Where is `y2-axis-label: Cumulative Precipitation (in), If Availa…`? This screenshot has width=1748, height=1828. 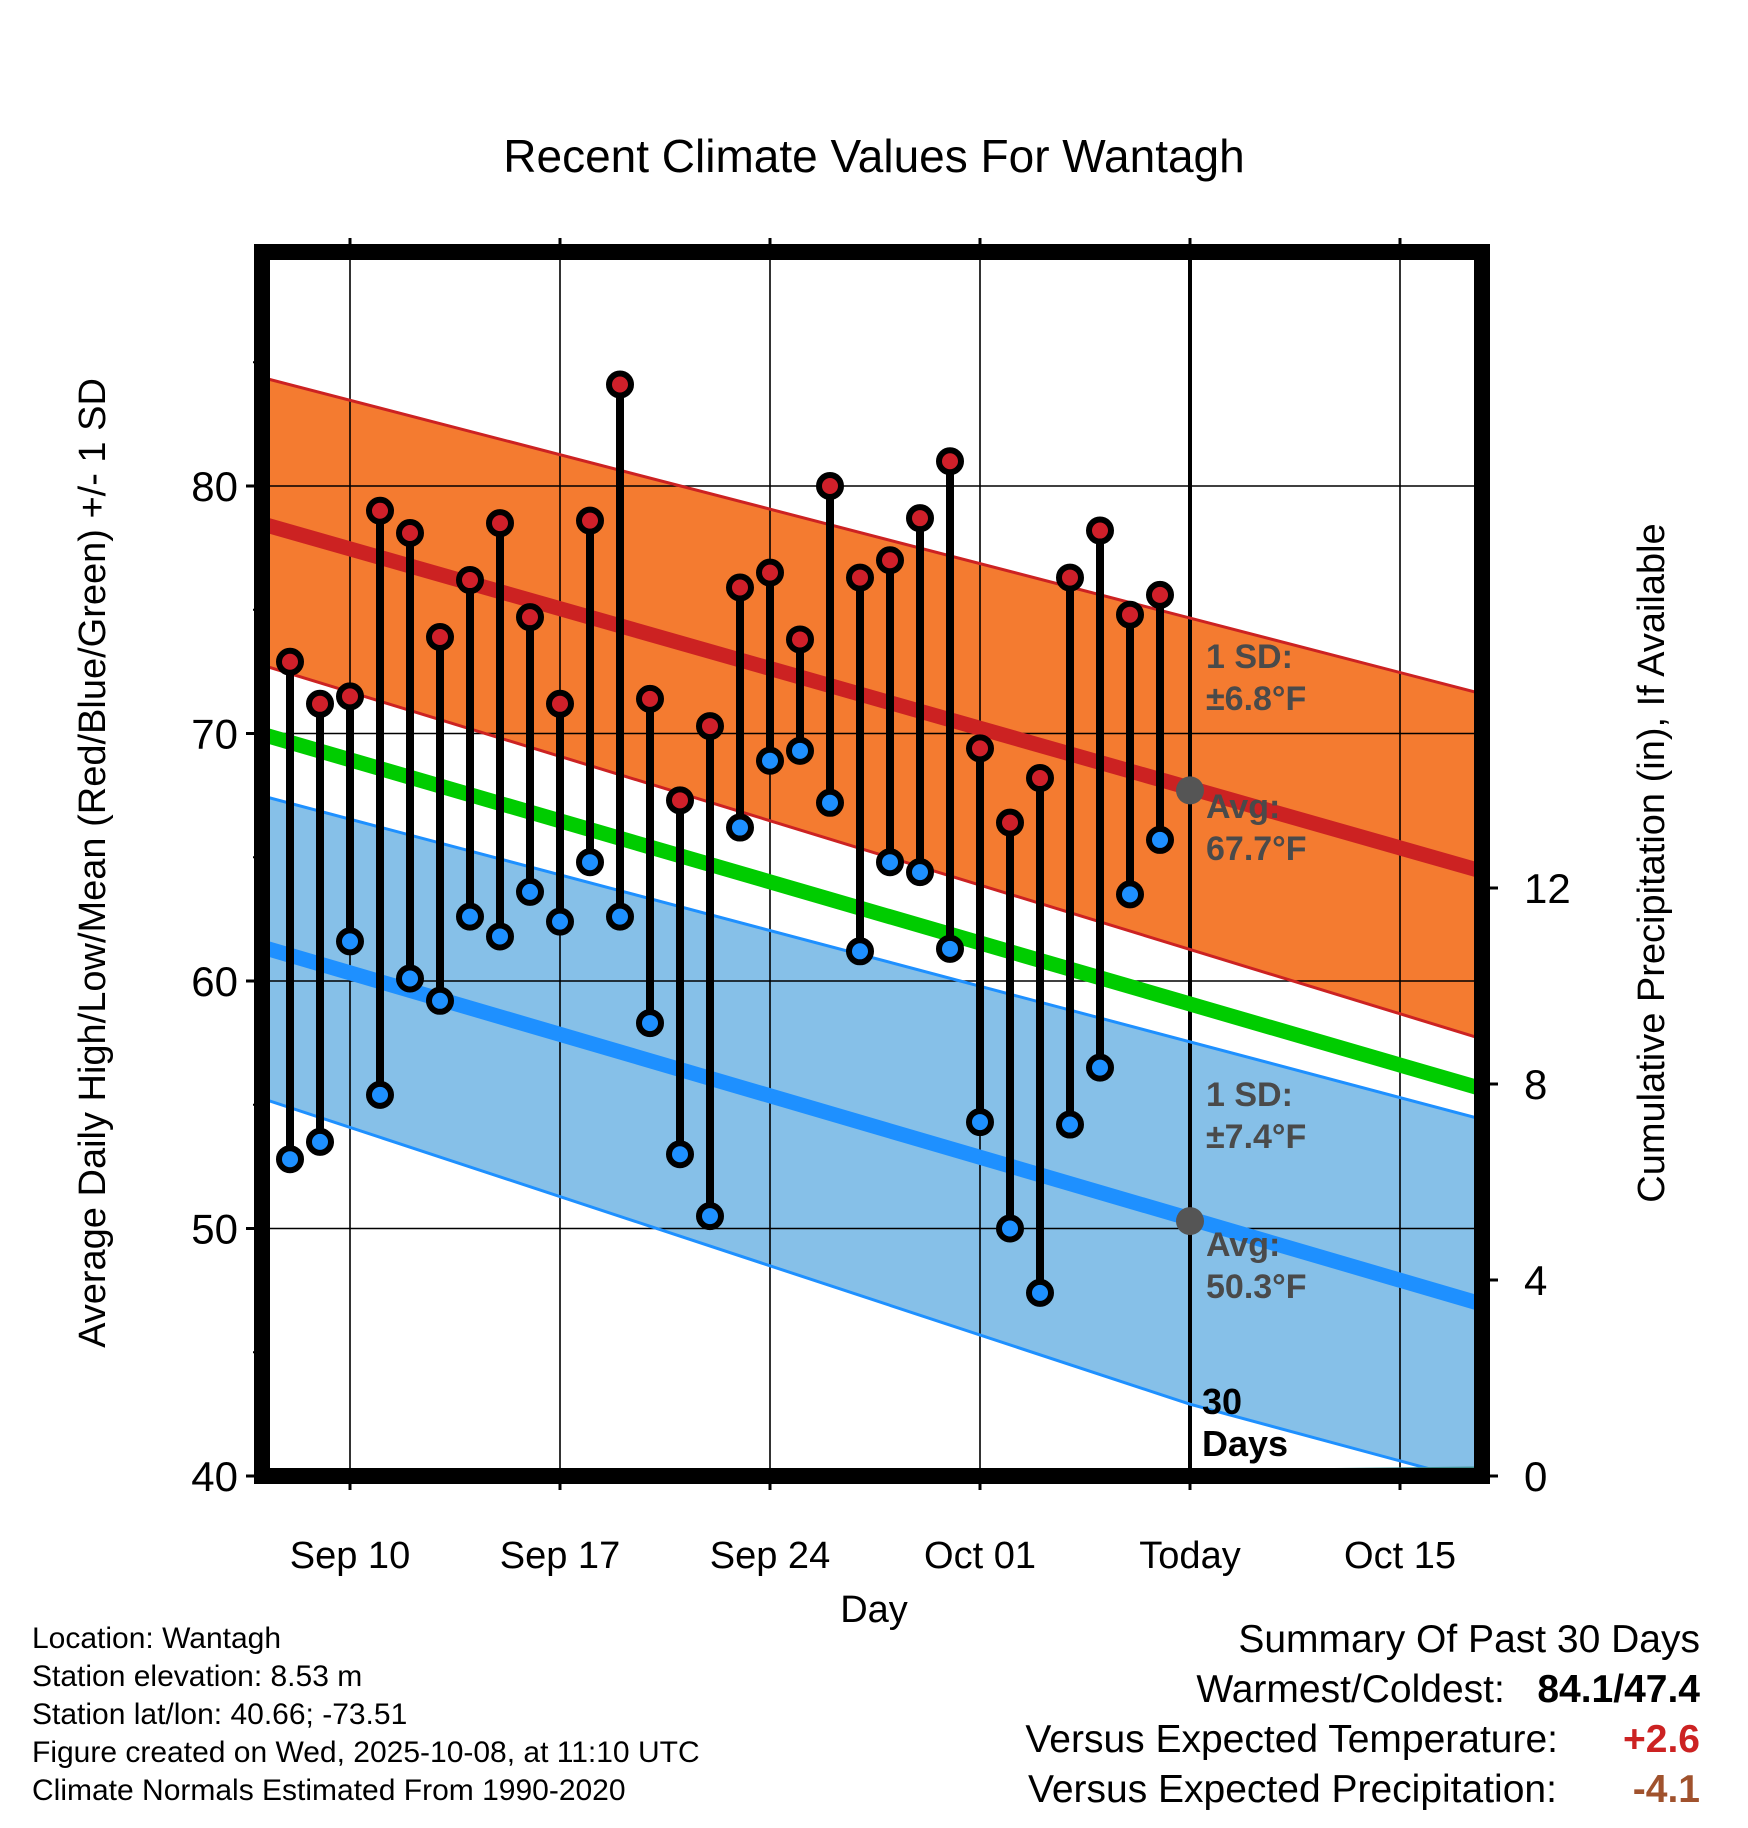 y2-axis-label: Cumulative Precipitation (in), If Availa… is located at coordinates (1652, 862).